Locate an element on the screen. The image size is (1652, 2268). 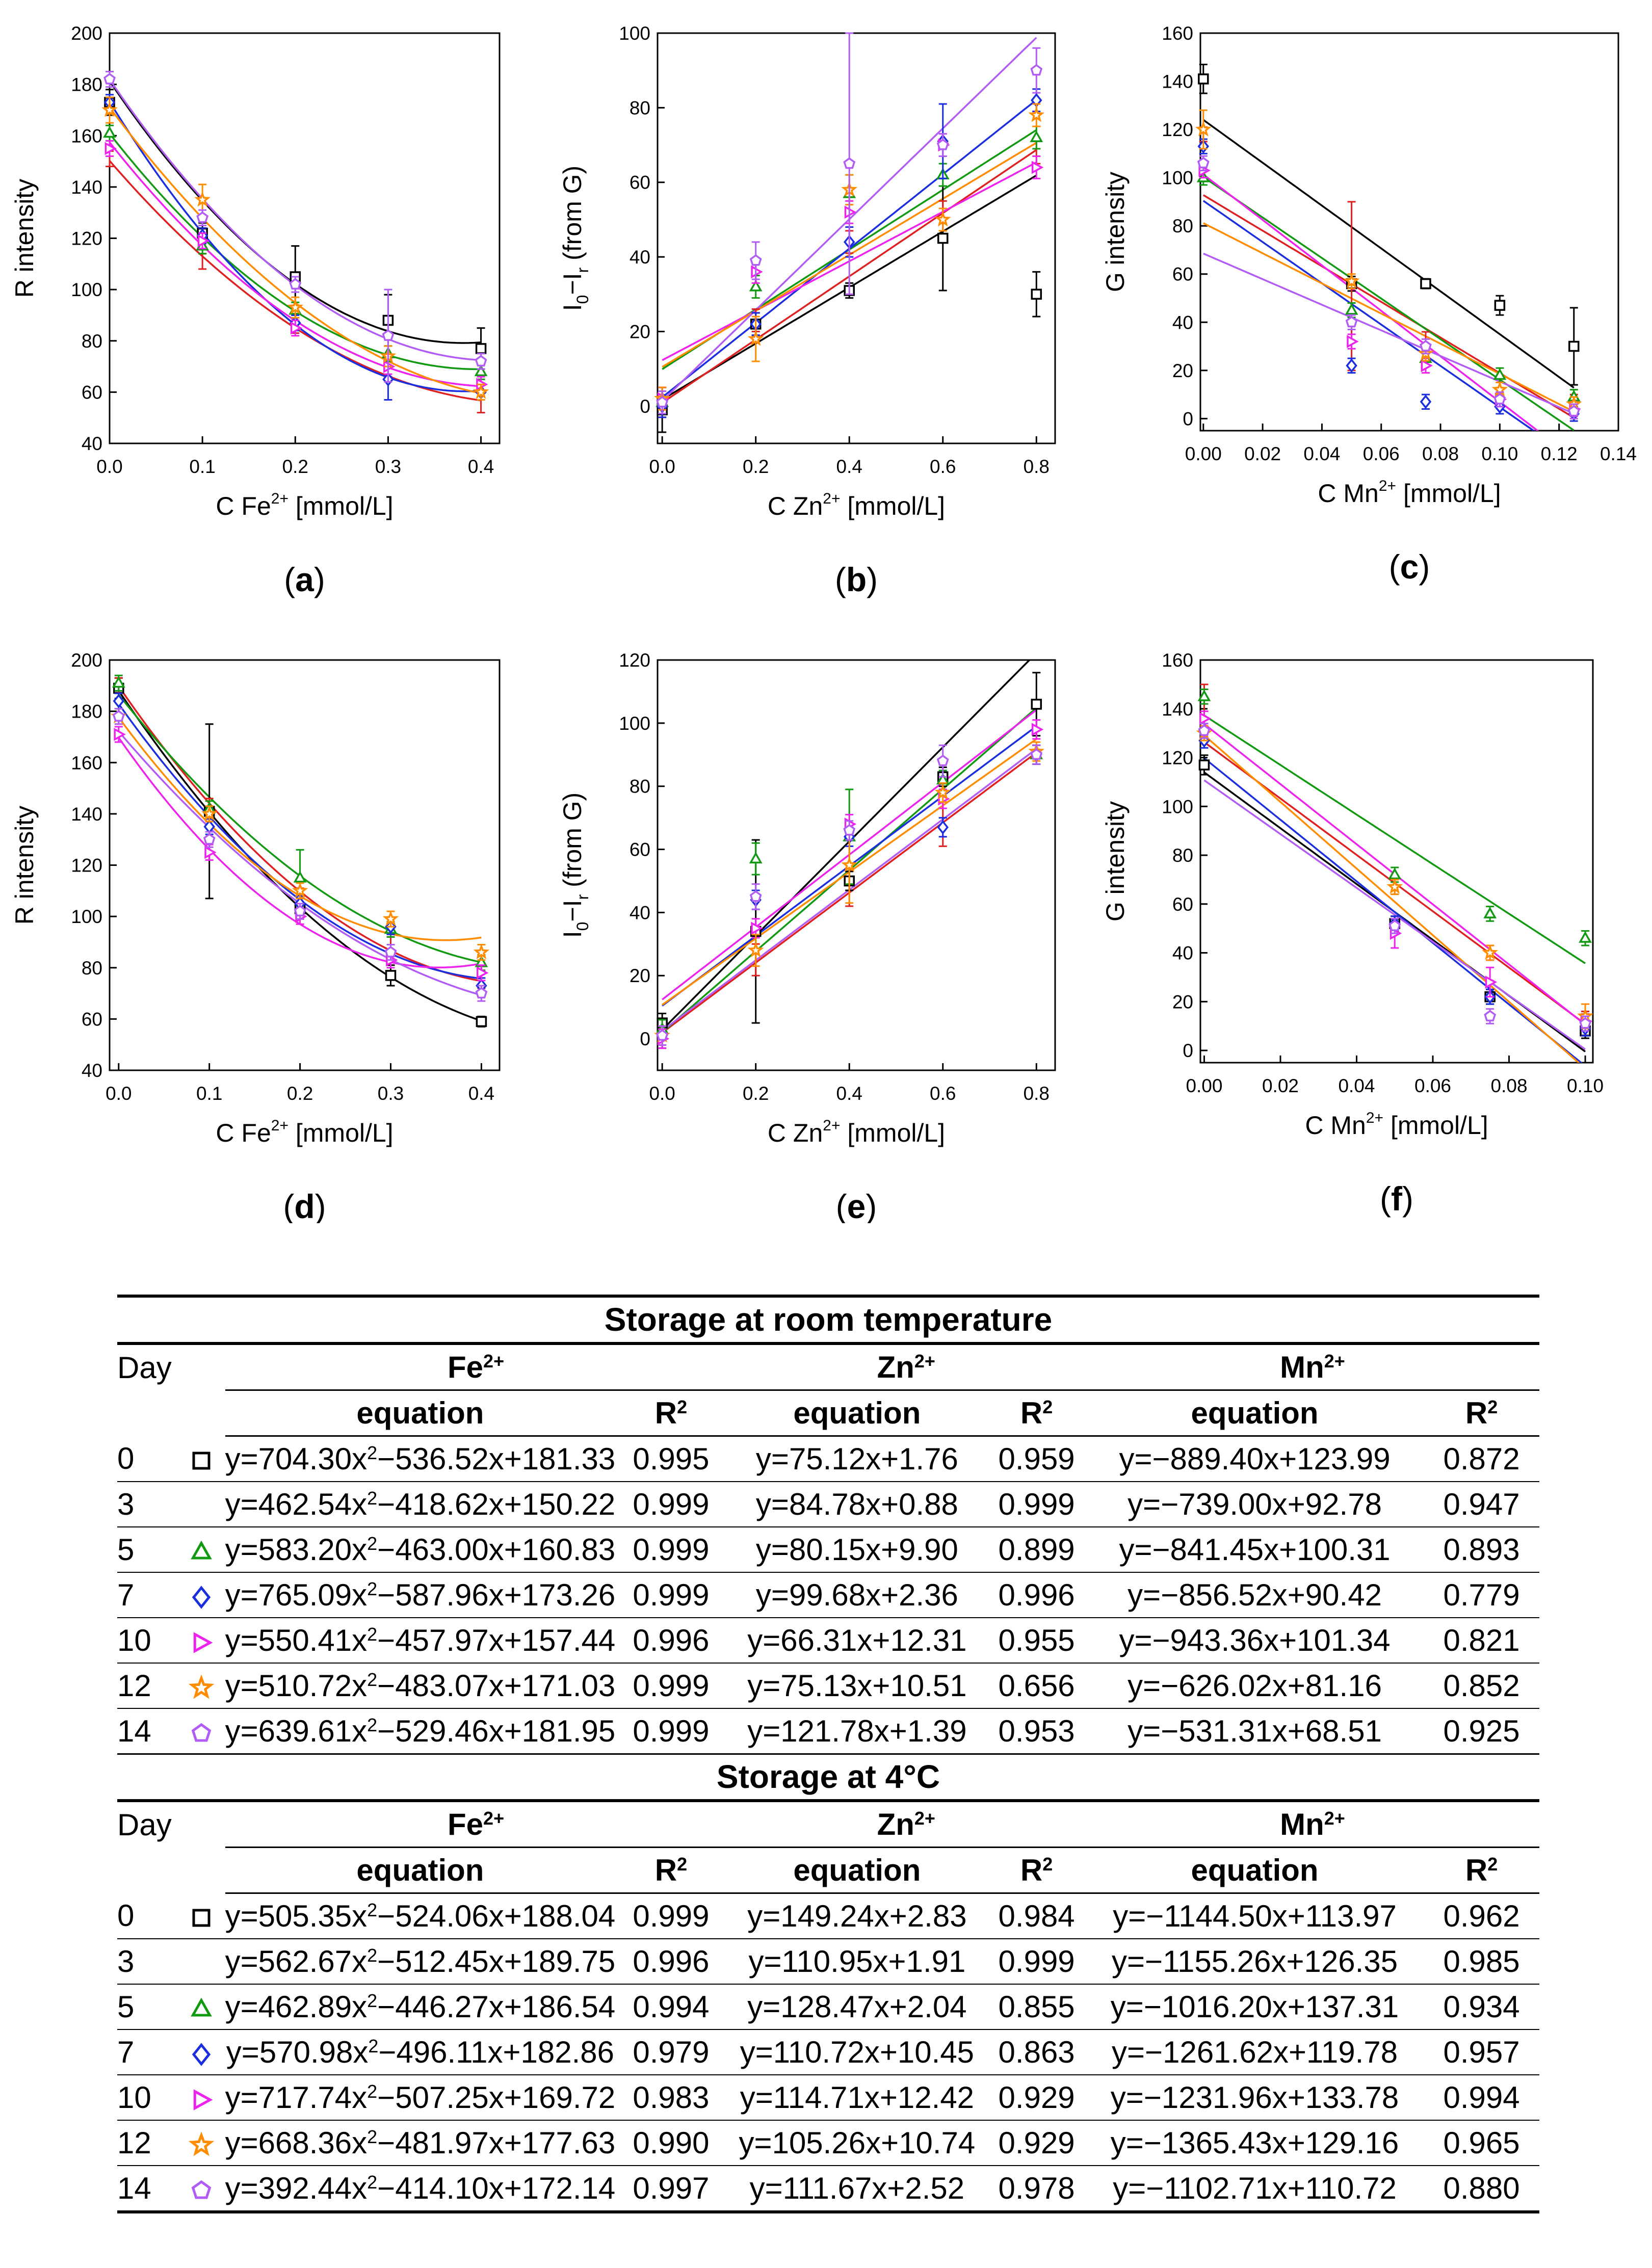
plot-frame is located at coordinates (857, 238).